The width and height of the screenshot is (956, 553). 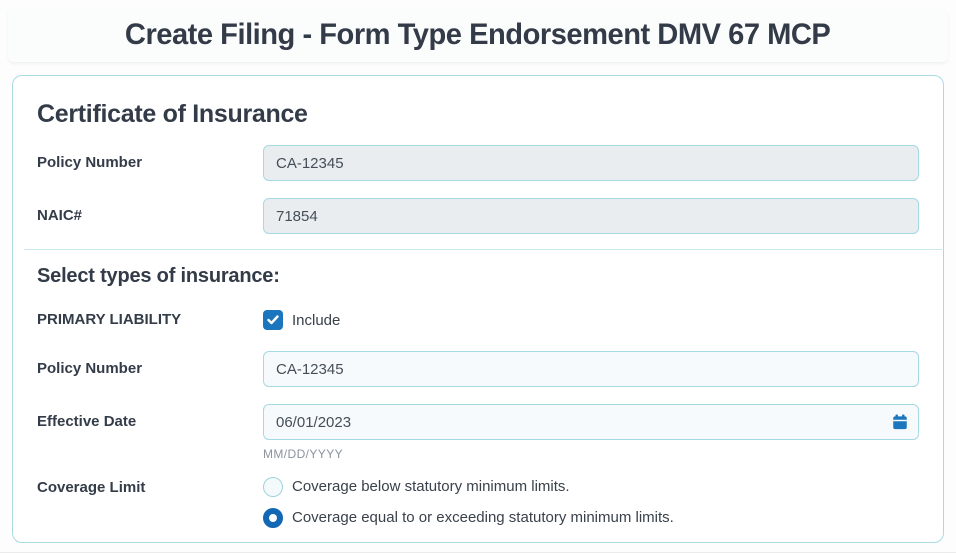 I want to click on calendar-icon, so click(x=900, y=422).